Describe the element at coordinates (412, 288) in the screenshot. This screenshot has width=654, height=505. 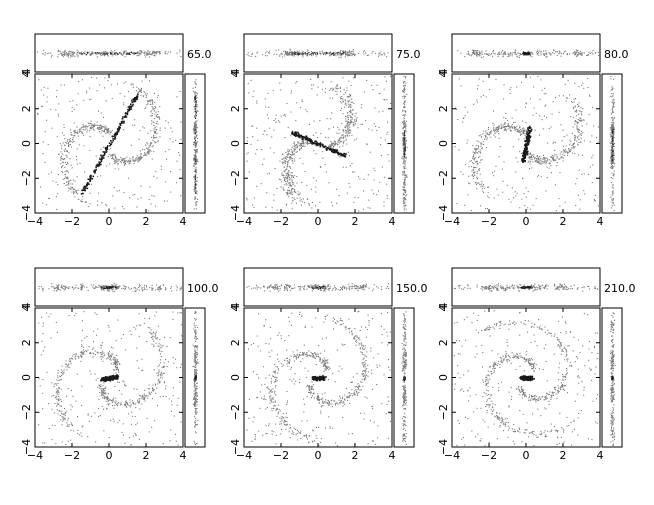
I see `panel-time-label: 150.0` at that location.